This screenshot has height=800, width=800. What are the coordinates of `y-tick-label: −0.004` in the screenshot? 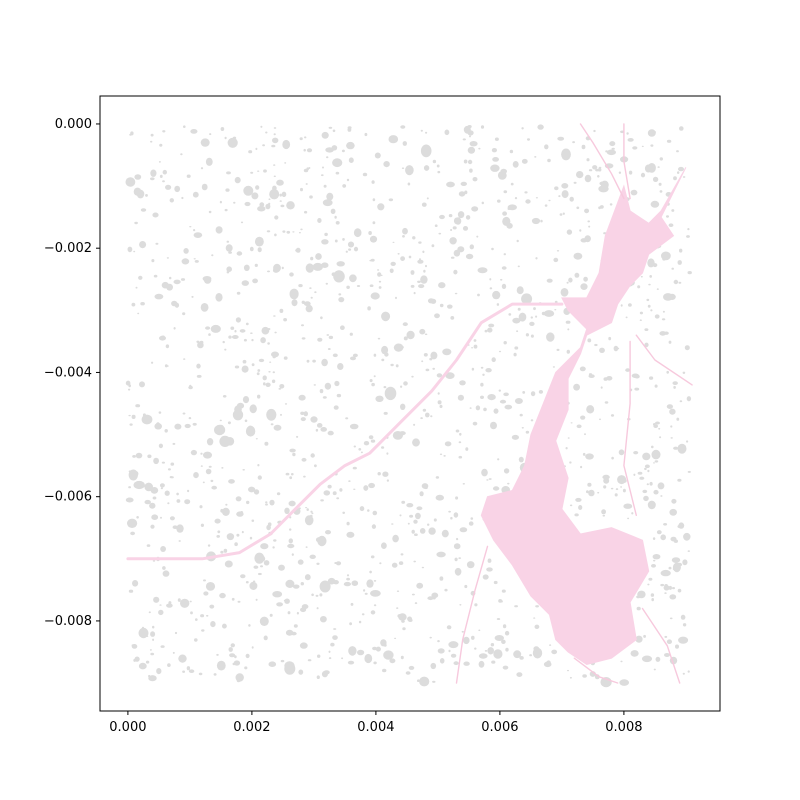 It's located at (68, 372).